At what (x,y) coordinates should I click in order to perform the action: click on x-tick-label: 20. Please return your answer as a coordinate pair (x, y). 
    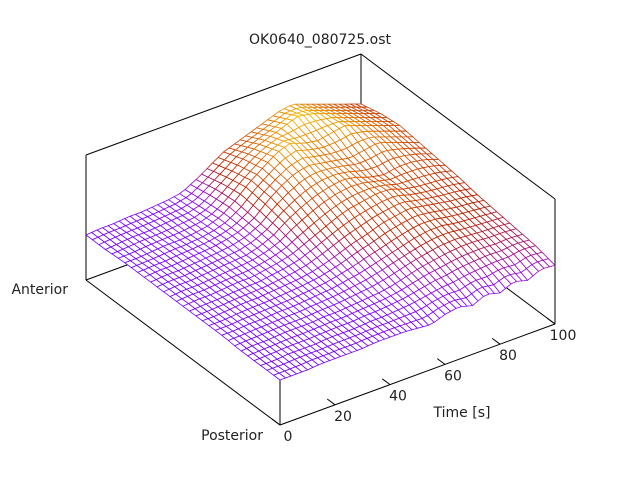
    Looking at the image, I should click on (343, 417).